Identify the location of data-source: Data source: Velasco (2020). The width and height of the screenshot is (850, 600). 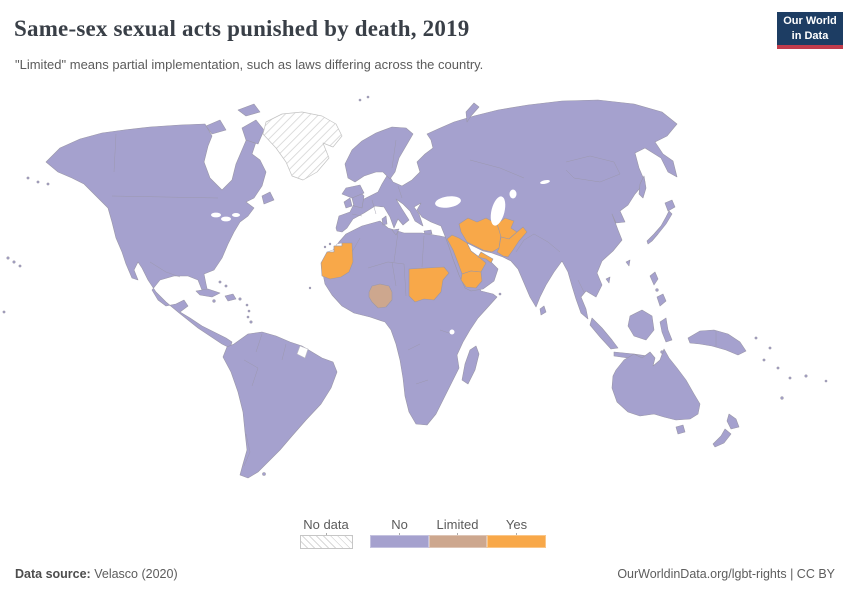
(96, 574).